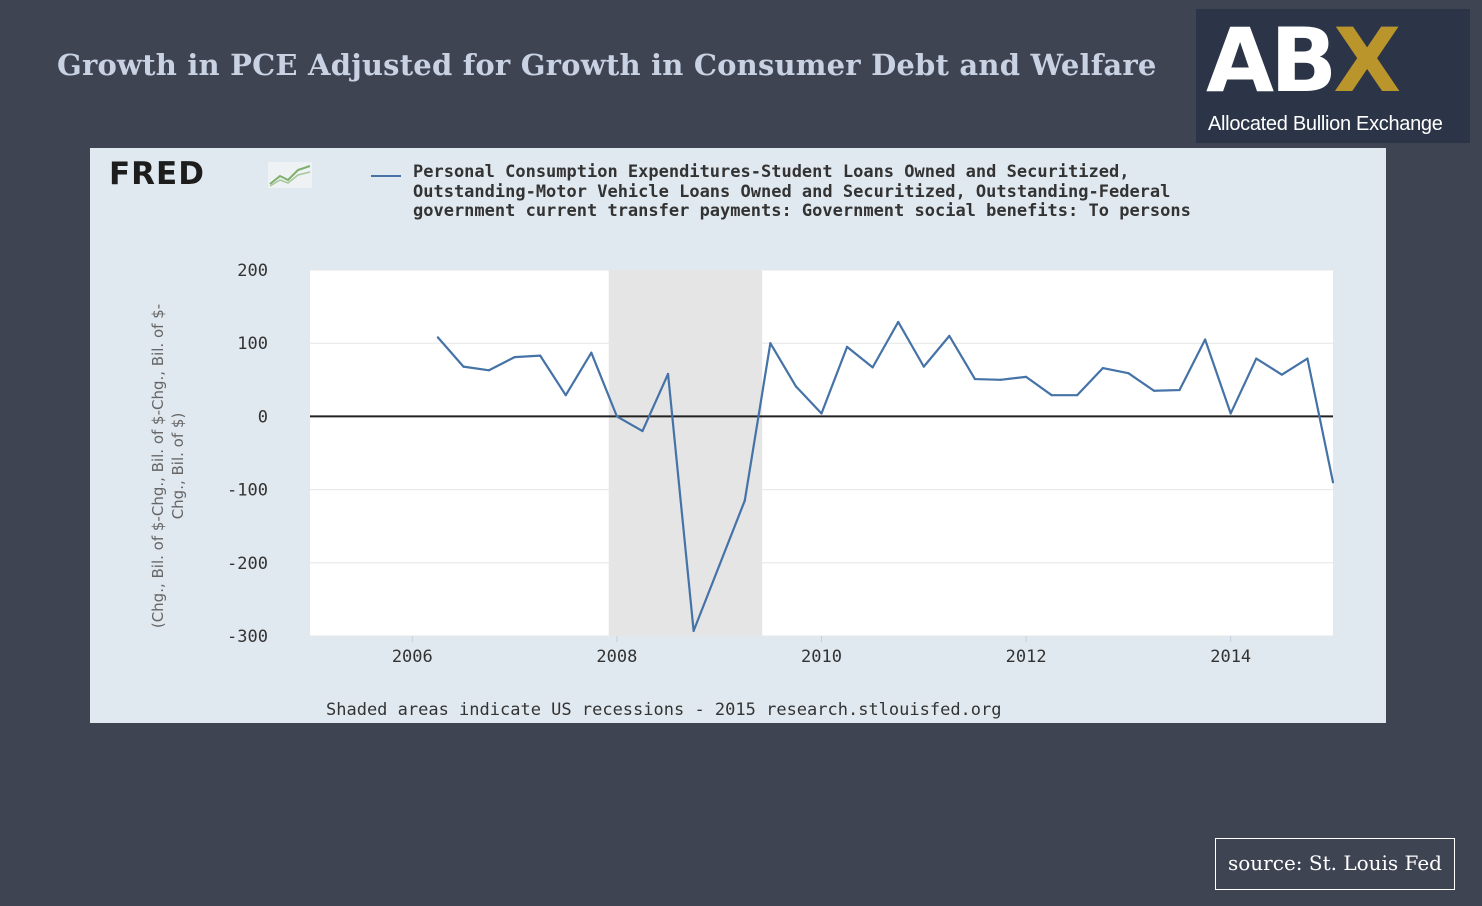  What do you see at coordinates (1335, 864) in the screenshot?
I see `source-note: source: St. Louis Fed` at bounding box center [1335, 864].